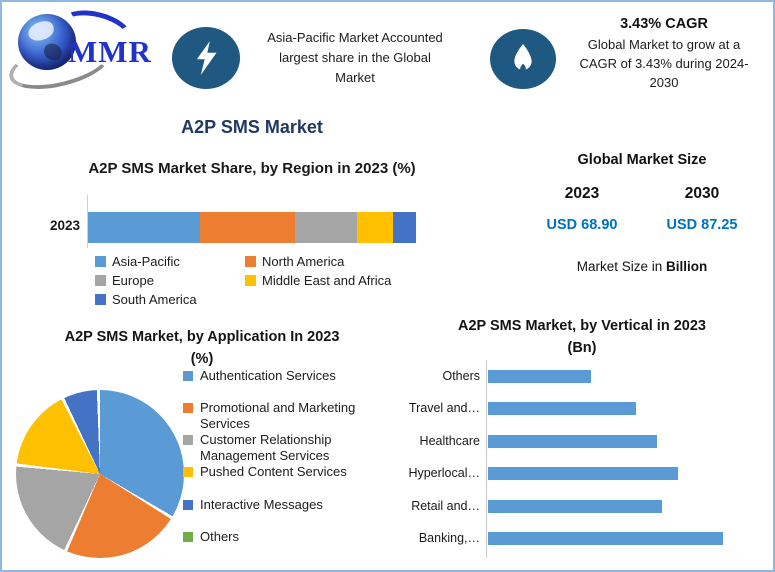 This screenshot has height=572, width=775. I want to click on flame-badge, so click(523, 59).